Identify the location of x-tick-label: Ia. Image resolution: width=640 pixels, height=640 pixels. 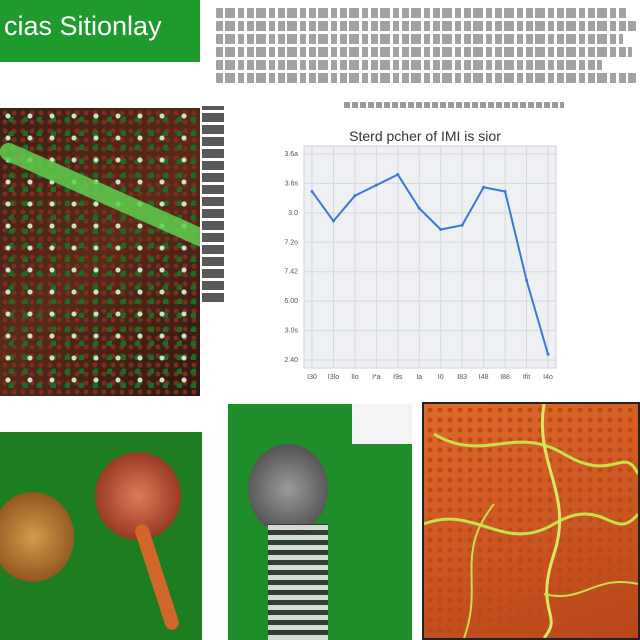
(419, 377).